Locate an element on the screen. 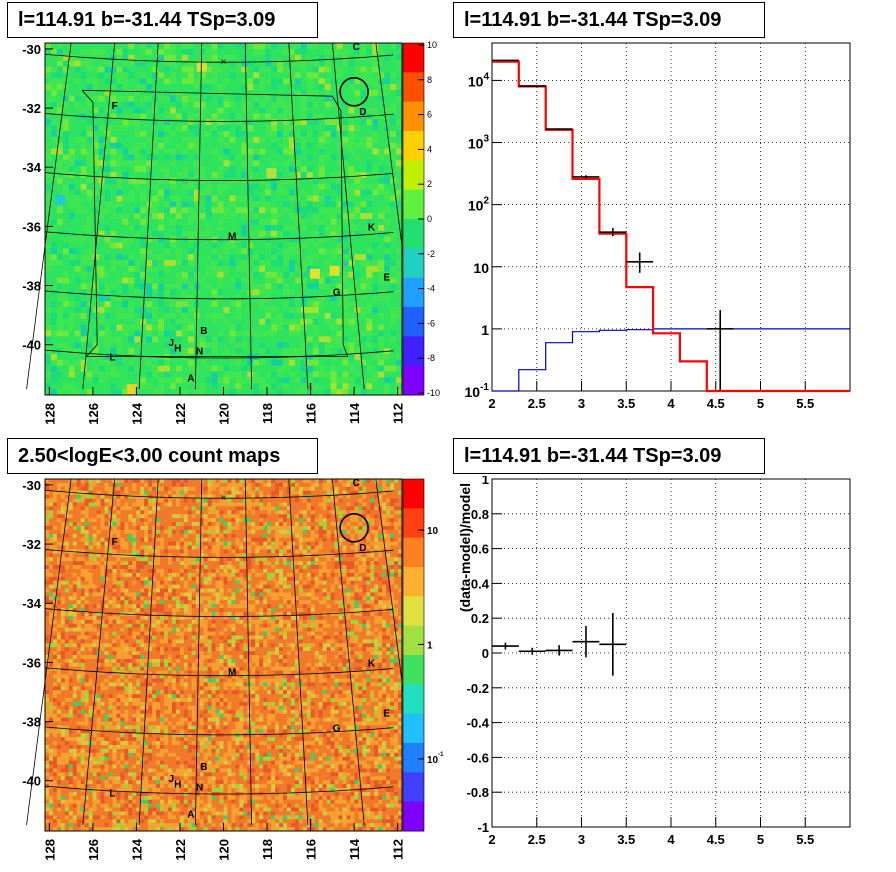  colorbar-tick-label: -2 is located at coordinates (431, 254).